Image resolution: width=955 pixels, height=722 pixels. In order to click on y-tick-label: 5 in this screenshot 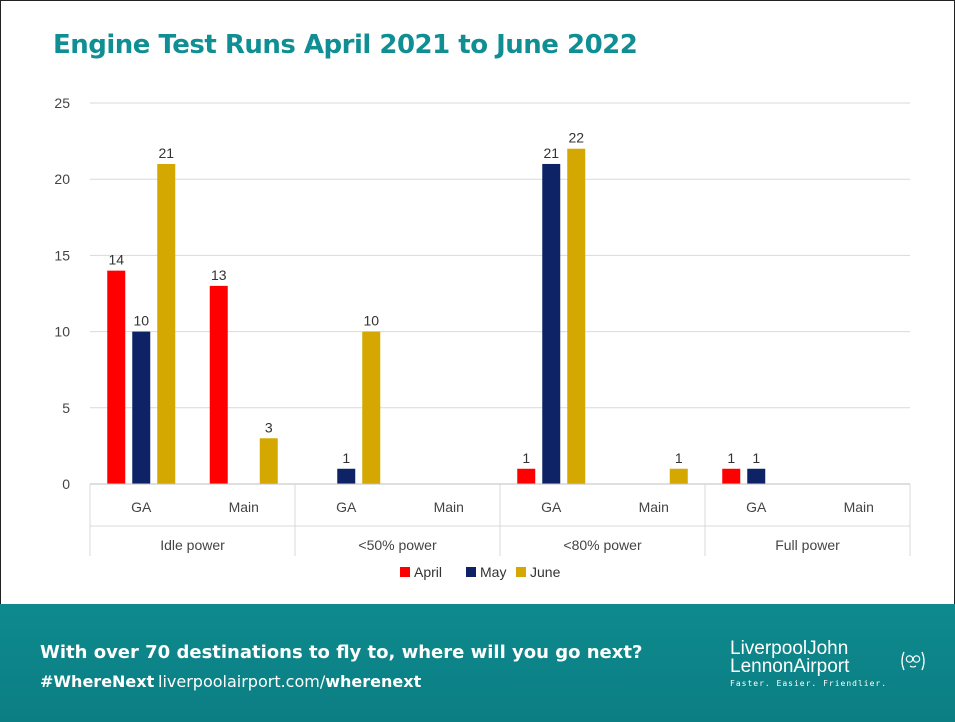, I will do `click(66, 408)`.